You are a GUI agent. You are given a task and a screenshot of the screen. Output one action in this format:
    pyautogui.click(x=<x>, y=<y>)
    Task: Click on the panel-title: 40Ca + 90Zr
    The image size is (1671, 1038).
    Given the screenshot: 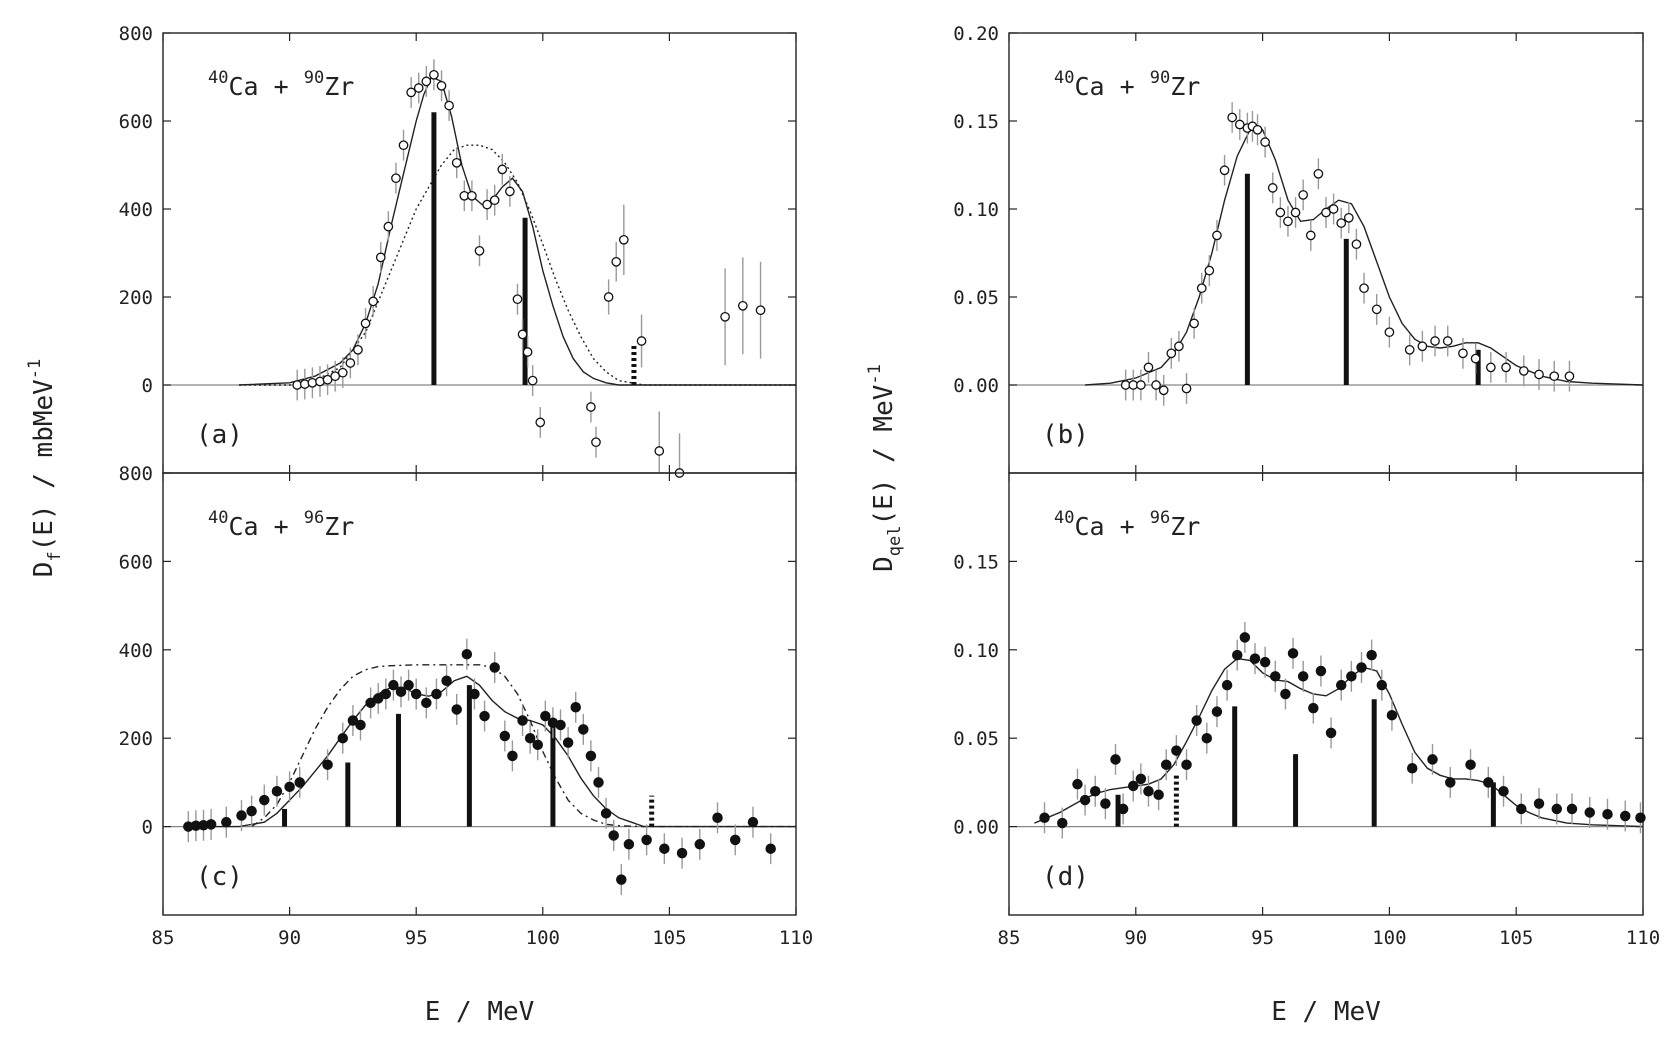 What is the action you would take?
    pyautogui.click(x=1127, y=84)
    